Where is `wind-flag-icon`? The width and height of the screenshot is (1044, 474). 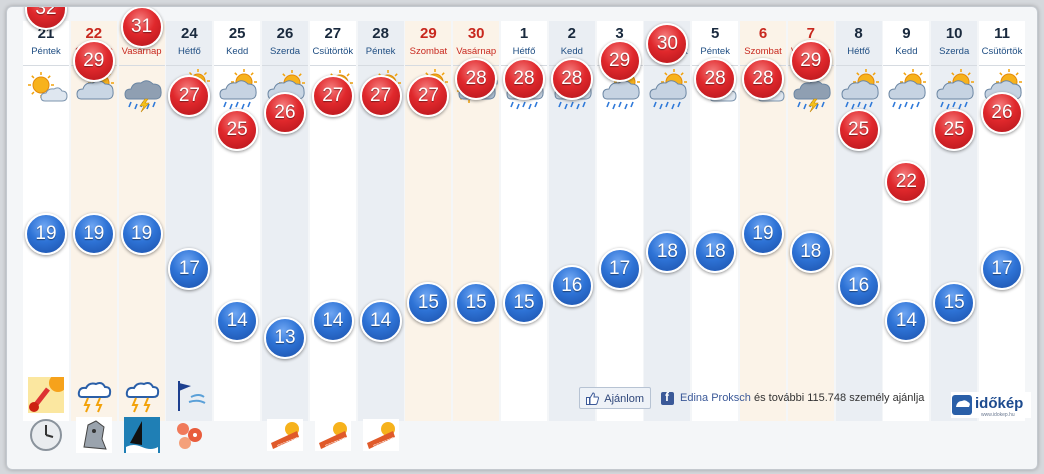
wind-flag-icon is located at coordinates (189, 395).